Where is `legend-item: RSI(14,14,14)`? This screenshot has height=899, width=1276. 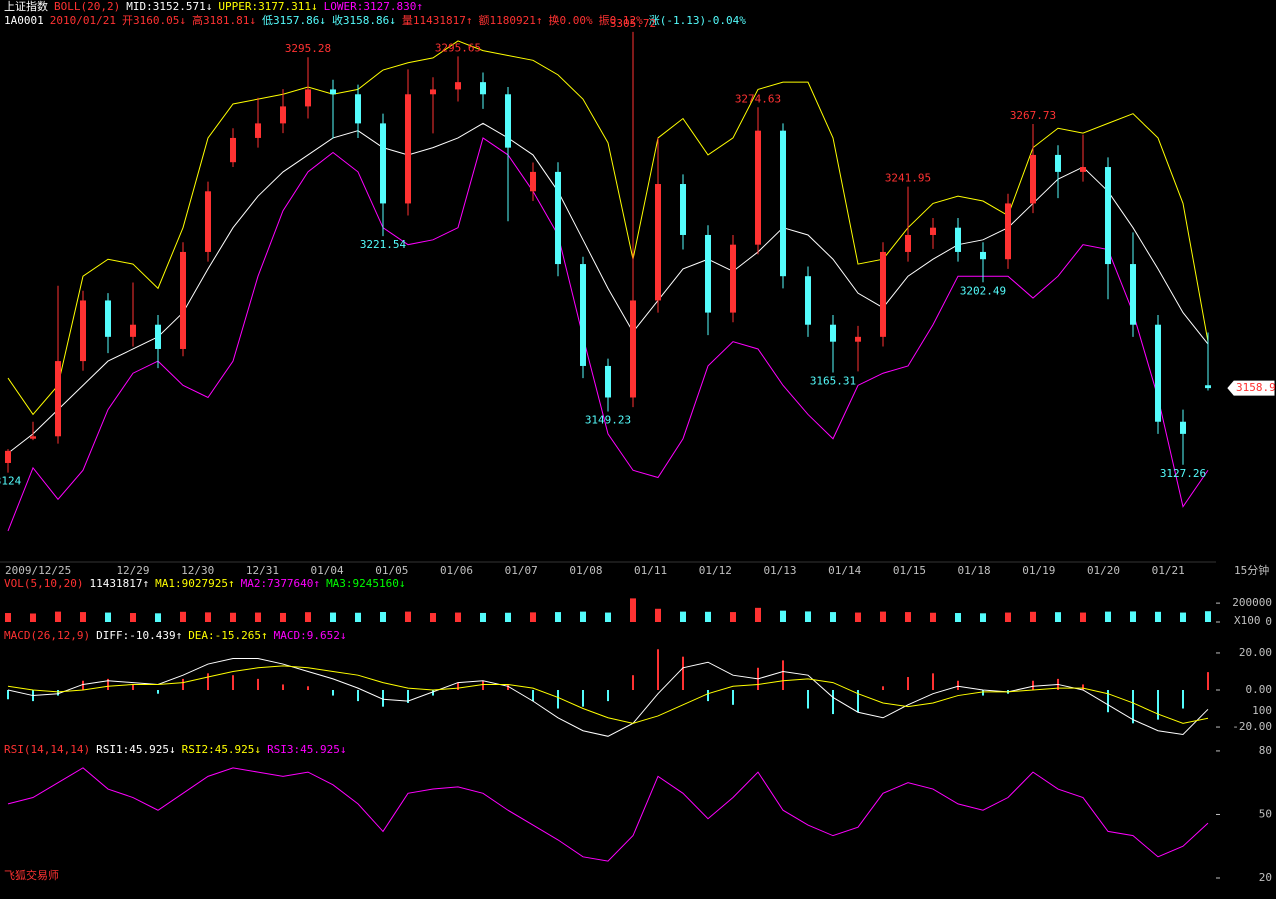 legend-item: RSI(14,14,14) is located at coordinates (47, 749).